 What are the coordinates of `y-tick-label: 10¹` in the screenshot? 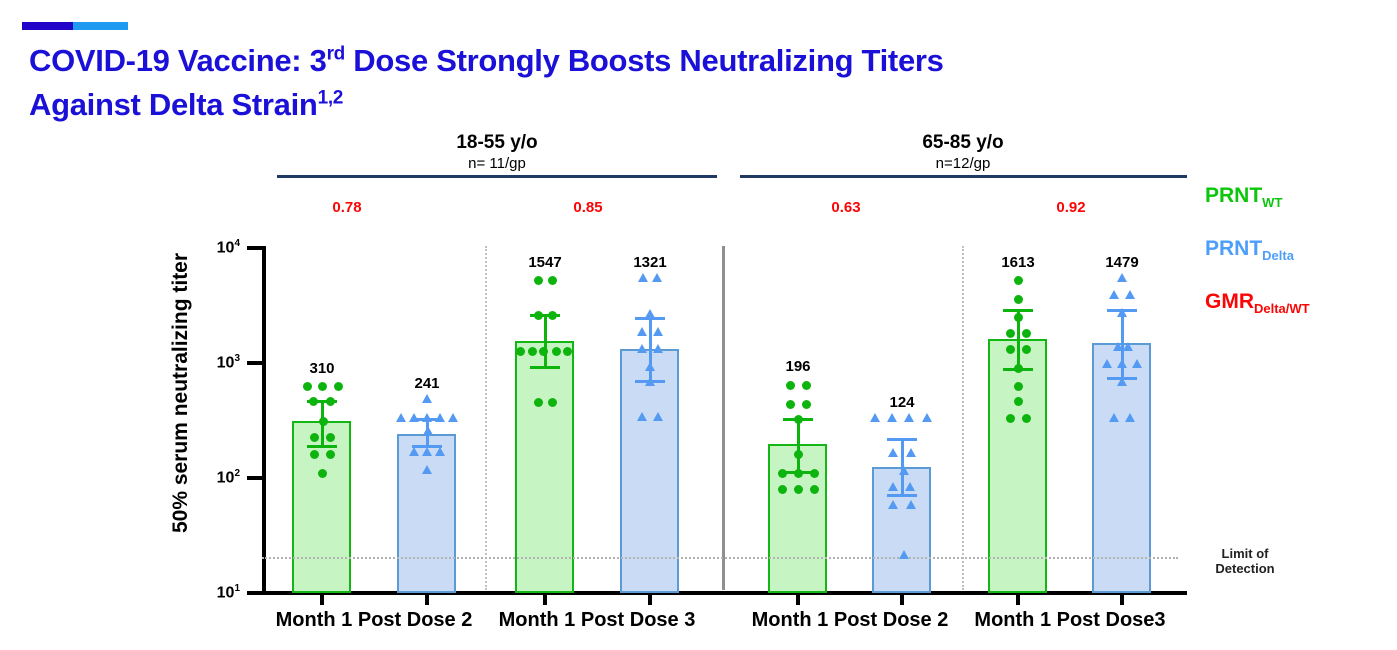 It's located at (228, 592).